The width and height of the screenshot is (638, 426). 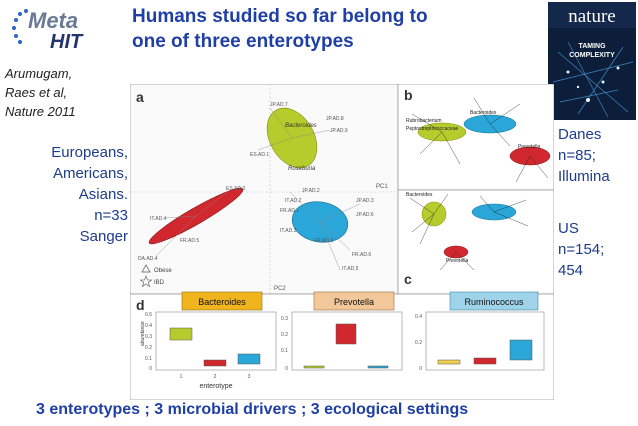 I want to click on x-tick: 2, so click(x=215, y=377).